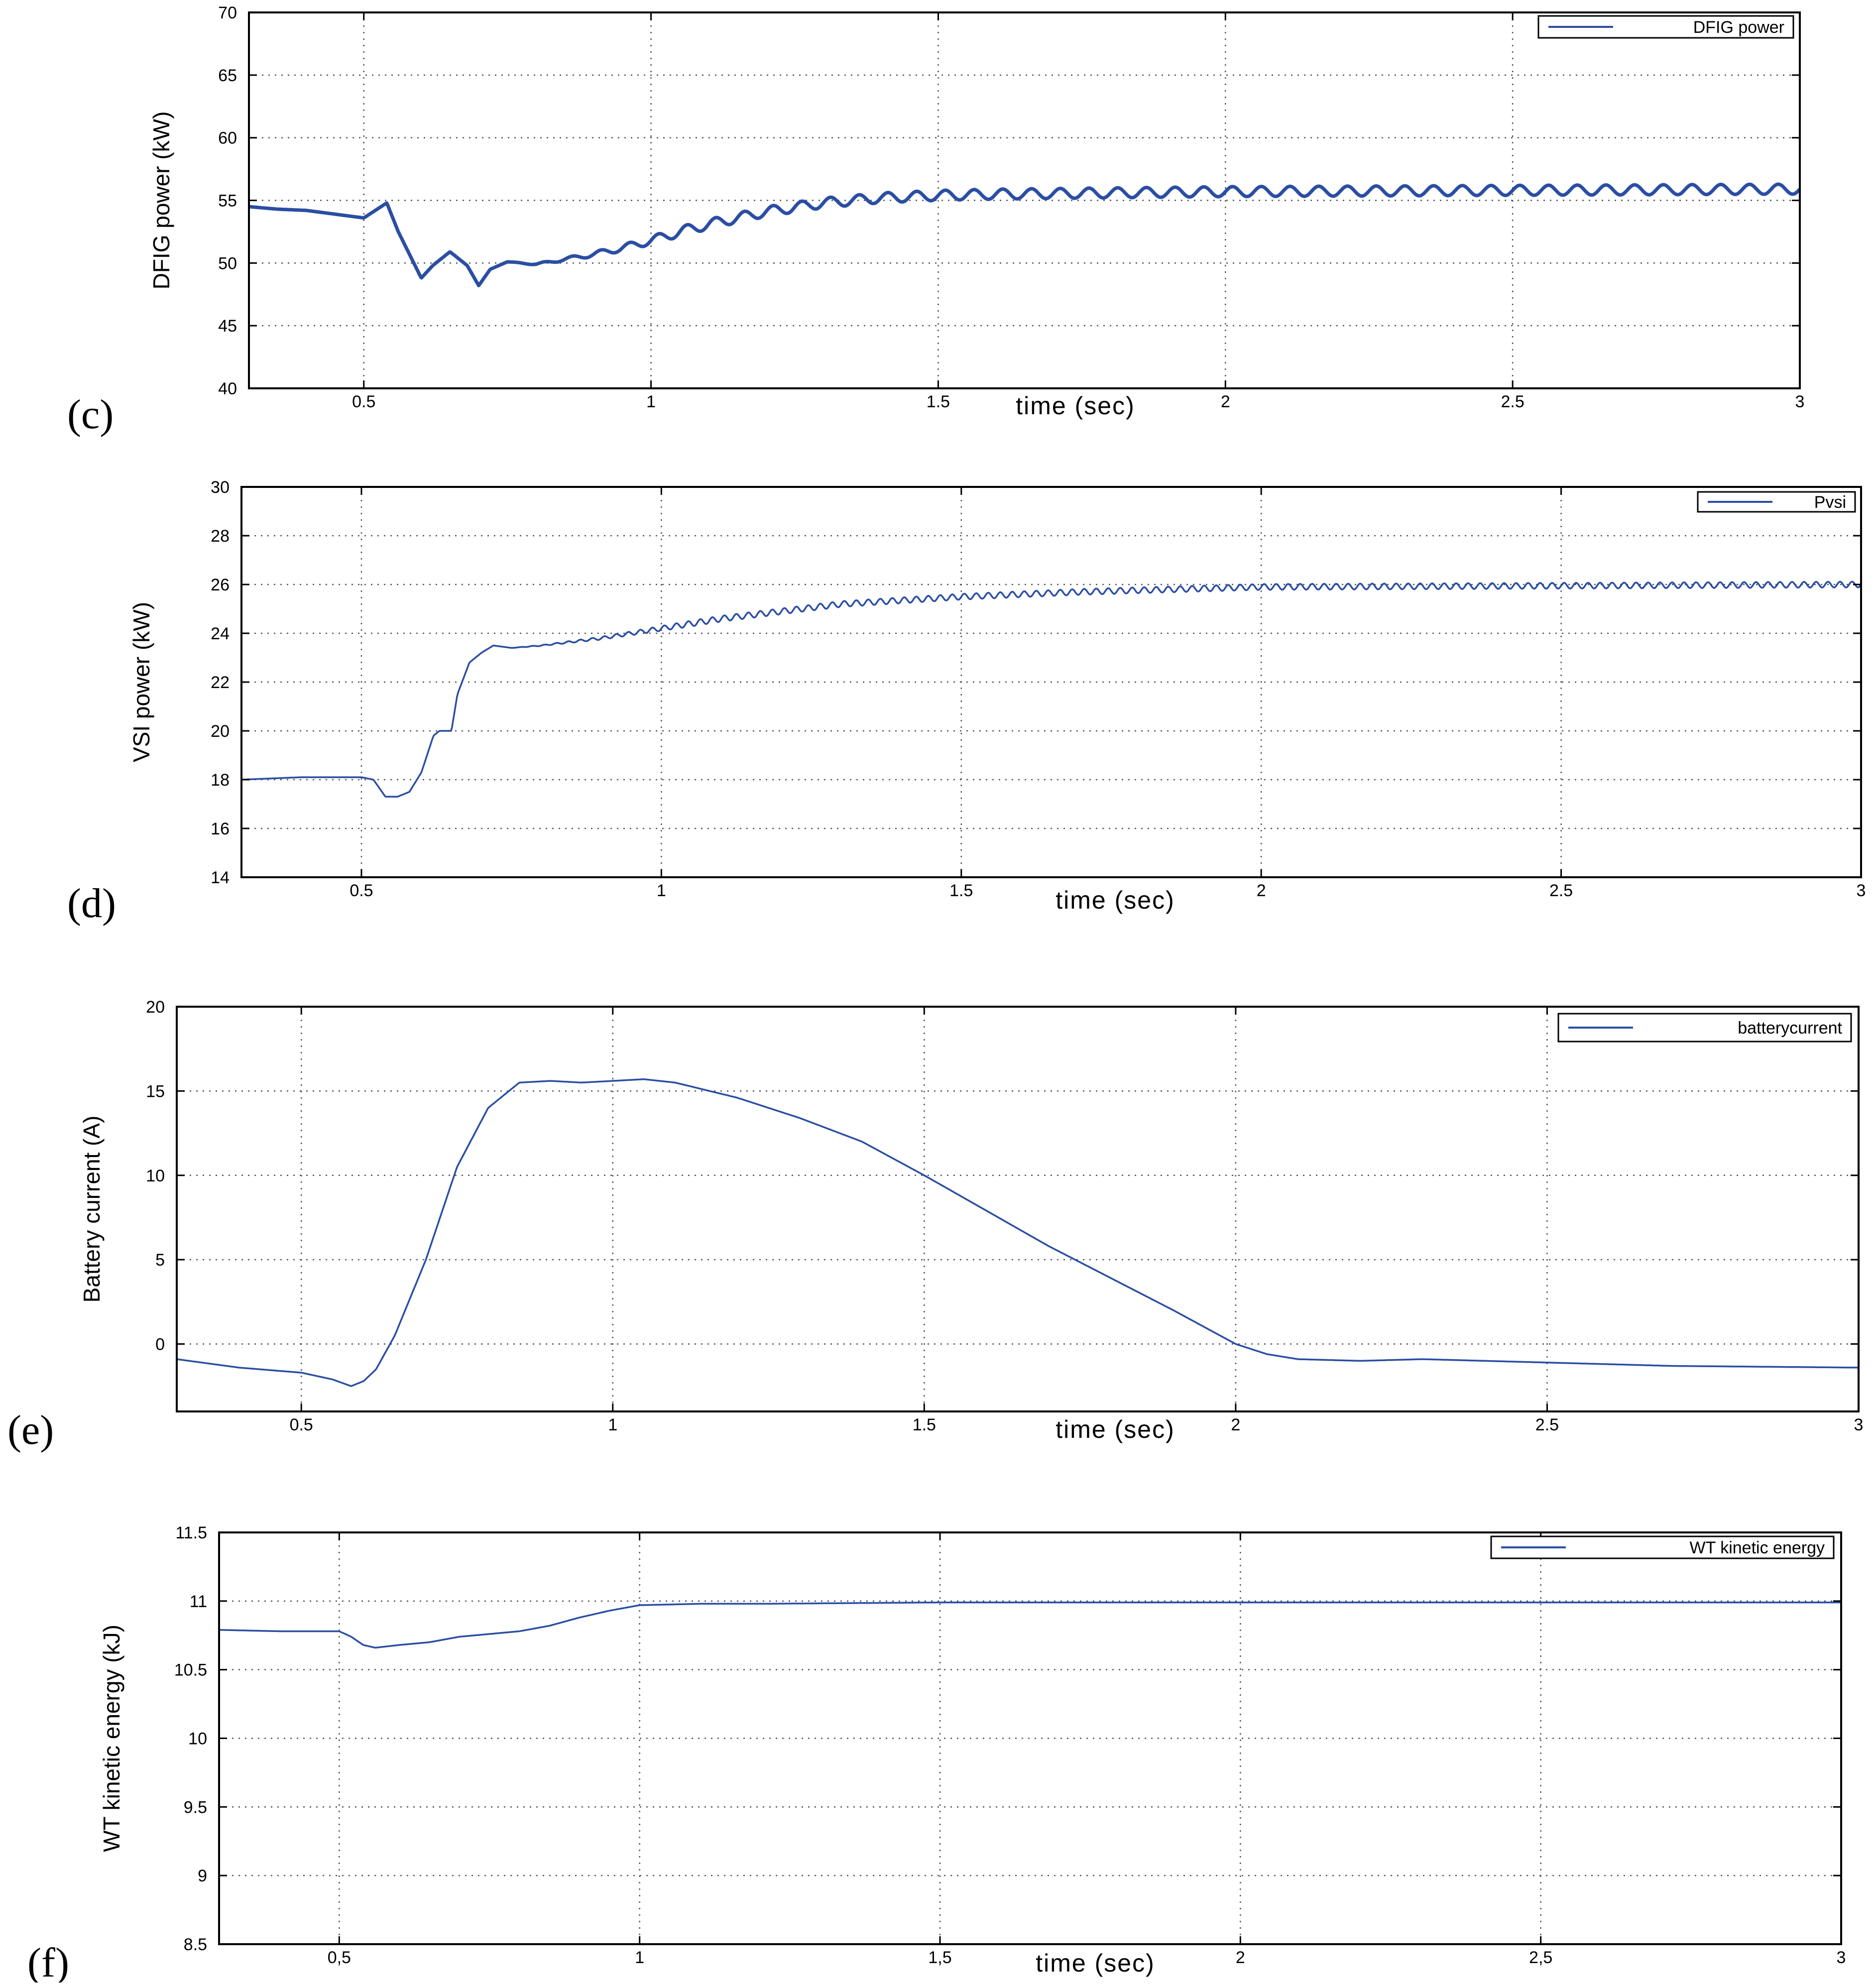  Describe the element at coordinates (340, 1957) in the screenshot. I see `x-tick-label: 0,5` at that location.